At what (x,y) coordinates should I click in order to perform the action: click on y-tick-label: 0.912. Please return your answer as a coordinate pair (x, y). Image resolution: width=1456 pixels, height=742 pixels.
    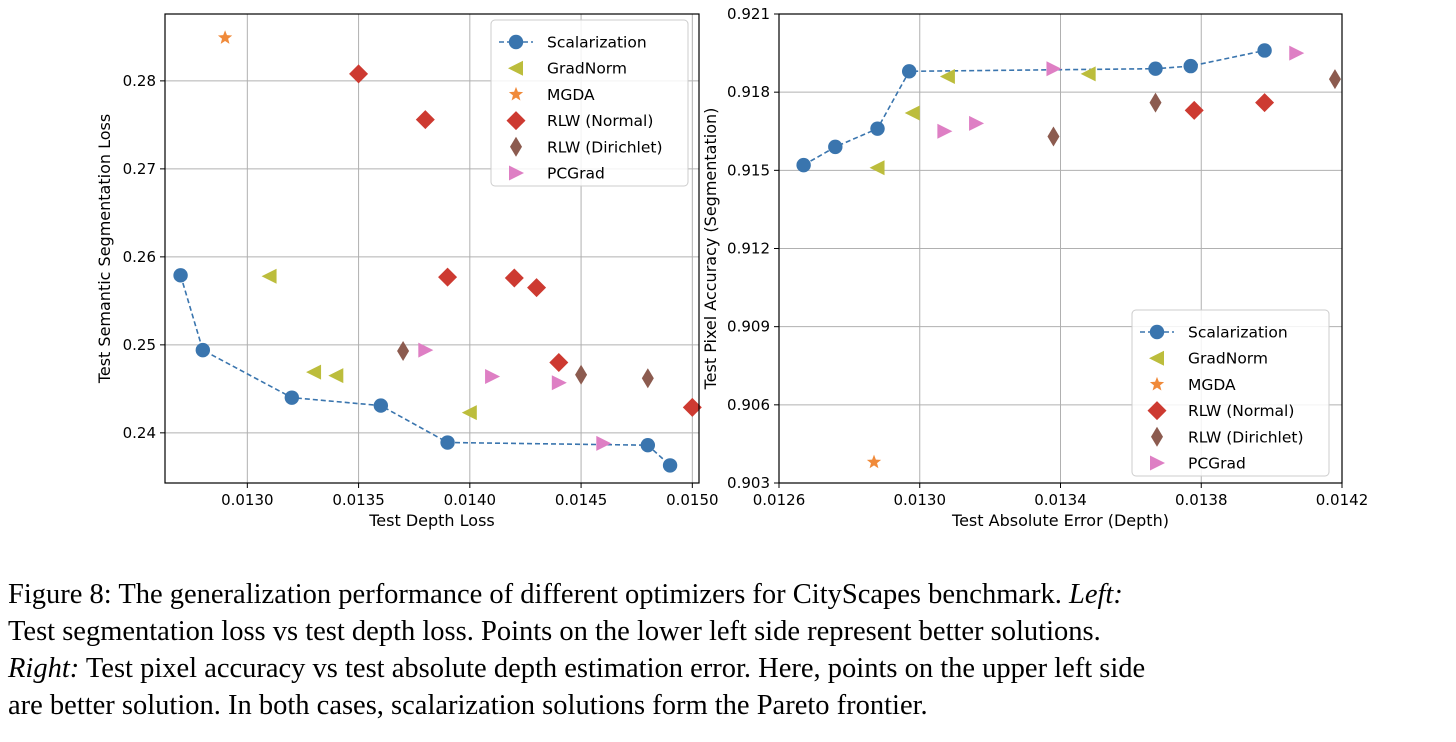
    Looking at the image, I should click on (748, 249).